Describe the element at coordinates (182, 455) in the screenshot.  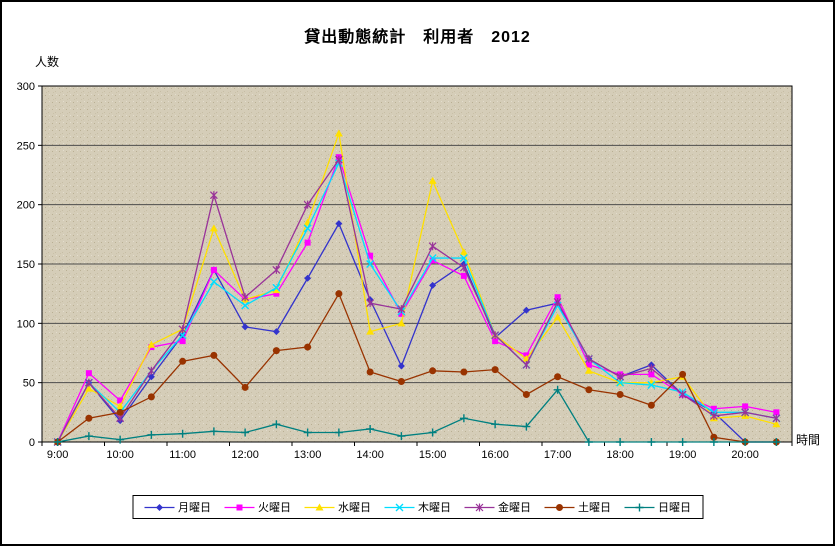
I see `x-tick-label: 11:00` at that location.